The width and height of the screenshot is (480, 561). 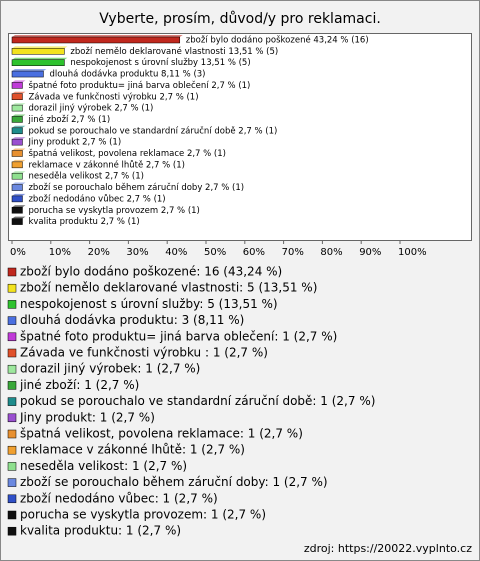 What do you see at coordinates (110, 369) in the screenshot?
I see `legend-label: dorazil jiný výrobek: 1 (2,7 %)` at bounding box center [110, 369].